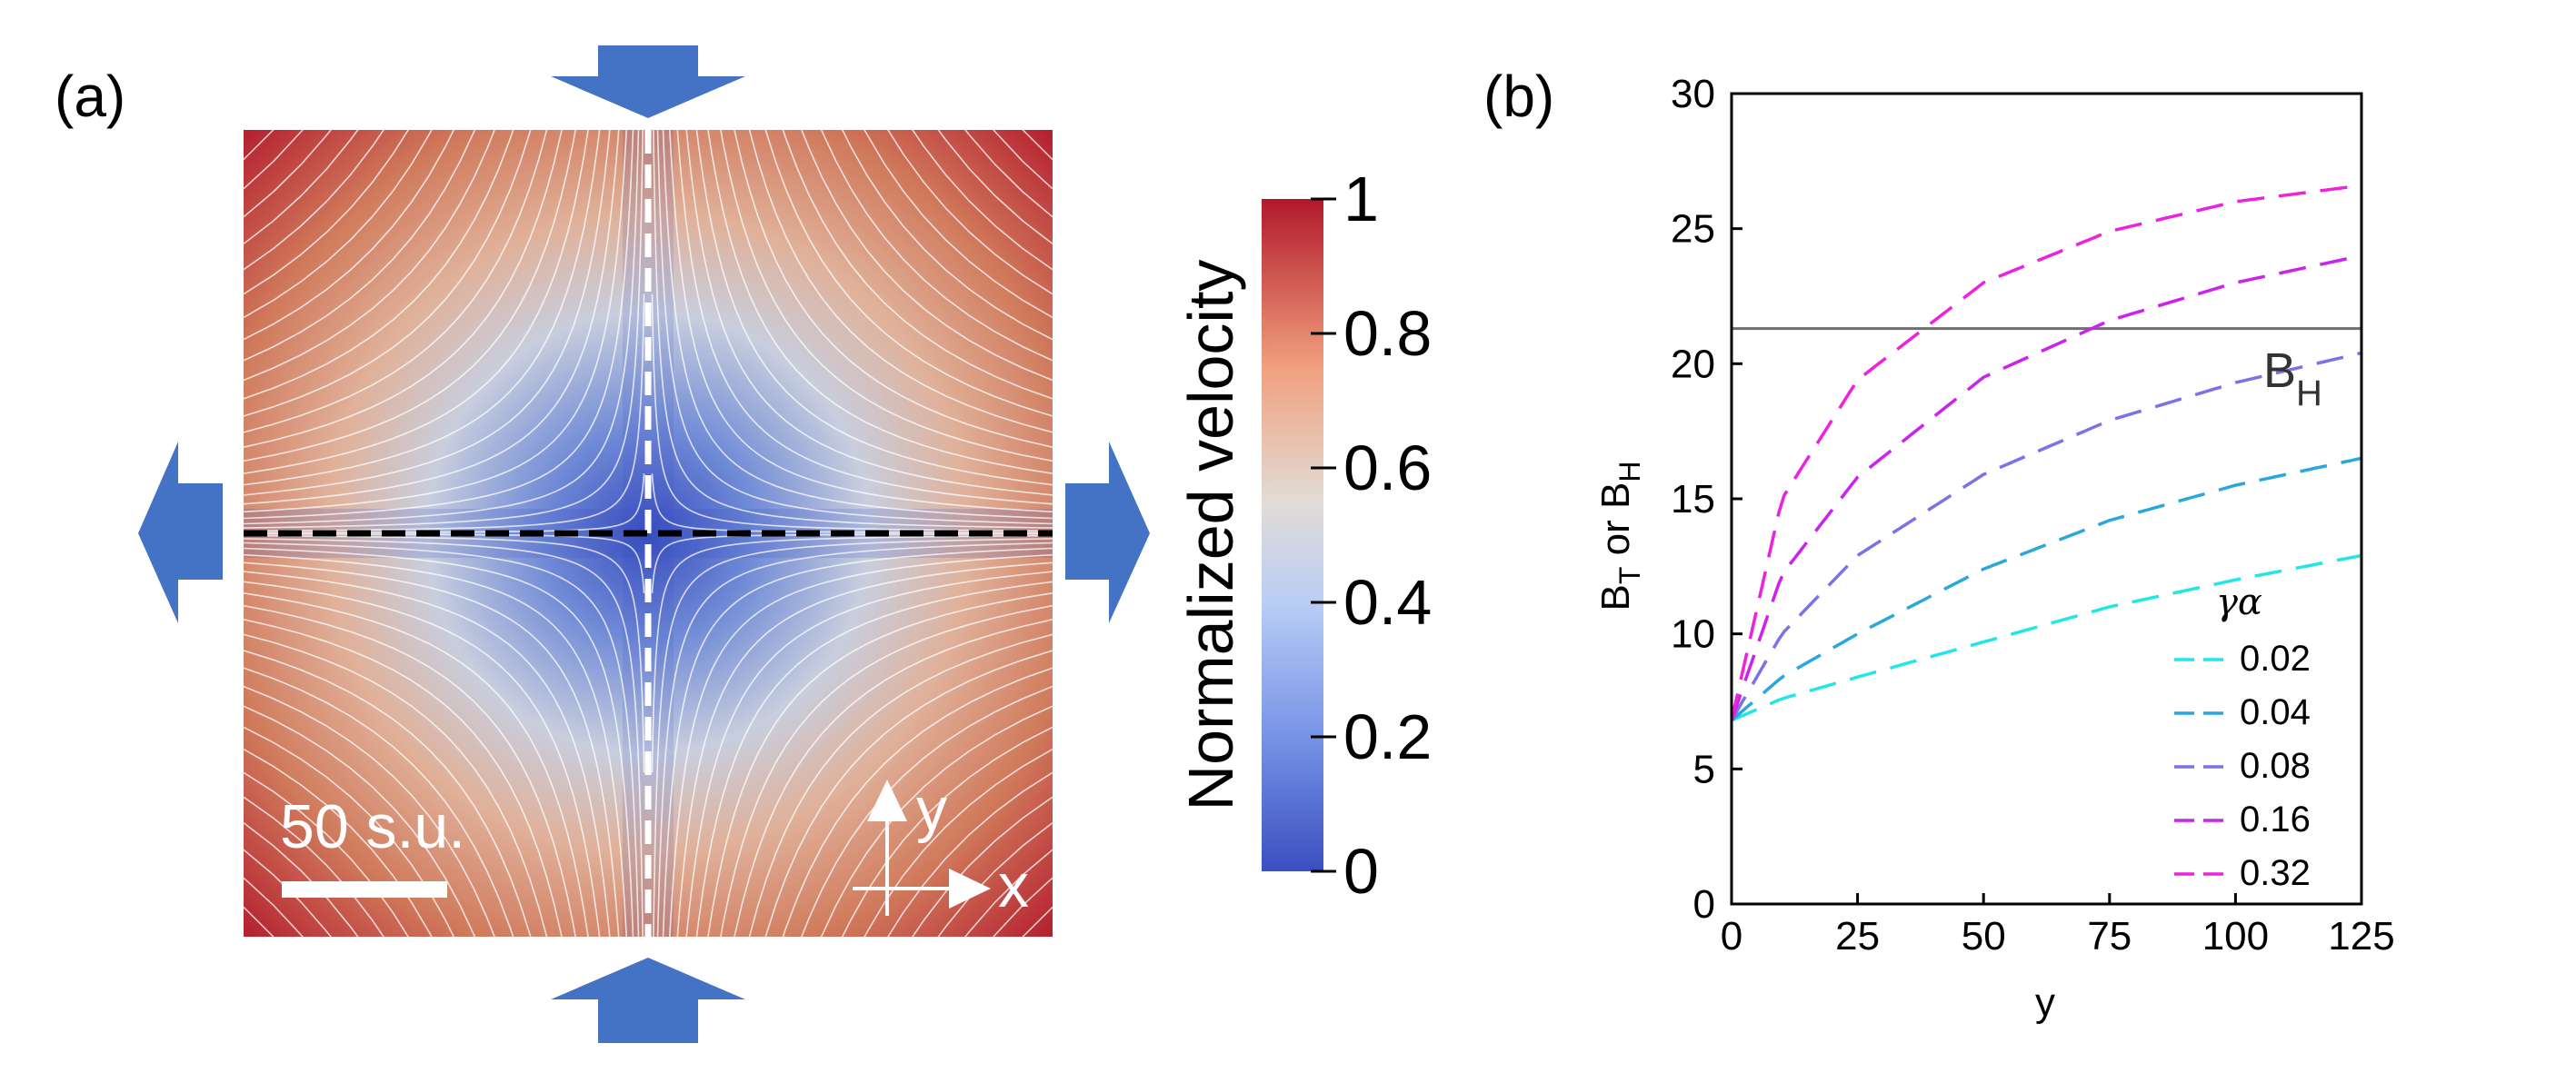 The width and height of the screenshot is (2576, 1073). I want to click on colorbar-gradient, so click(1292, 535).